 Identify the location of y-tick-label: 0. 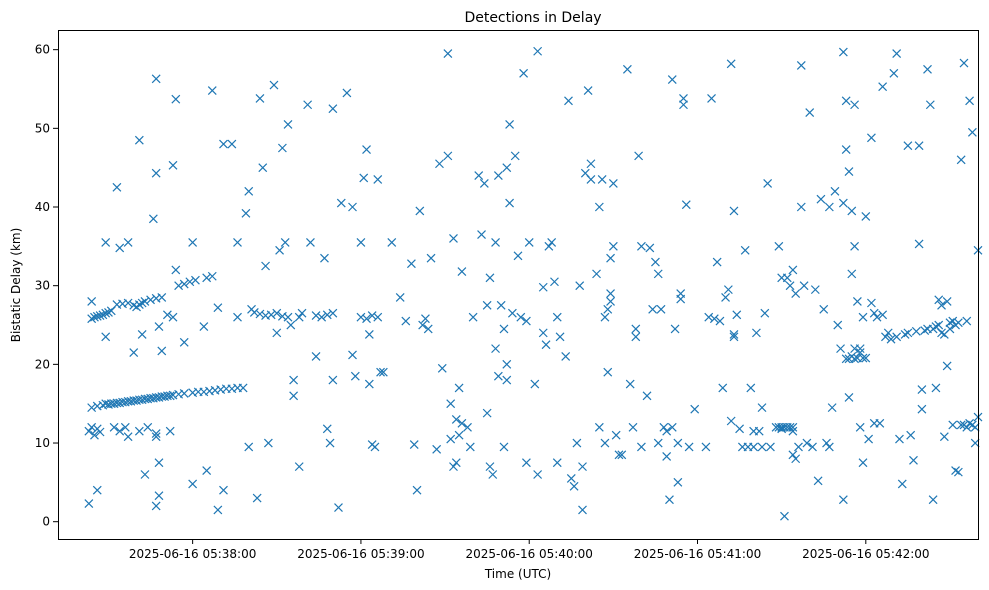
(46, 522).